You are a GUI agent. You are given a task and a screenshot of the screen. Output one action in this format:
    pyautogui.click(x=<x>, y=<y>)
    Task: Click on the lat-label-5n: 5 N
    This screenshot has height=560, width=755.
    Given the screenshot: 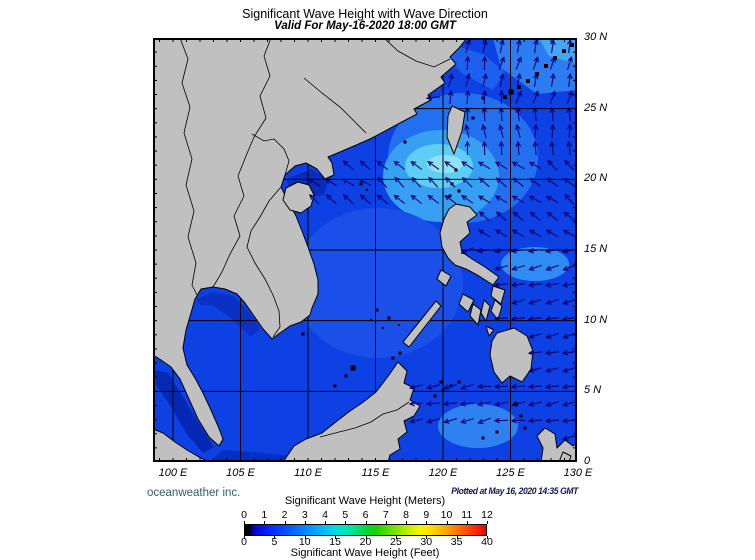 What is the action you would take?
    pyautogui.click(x=593, y=390)
    